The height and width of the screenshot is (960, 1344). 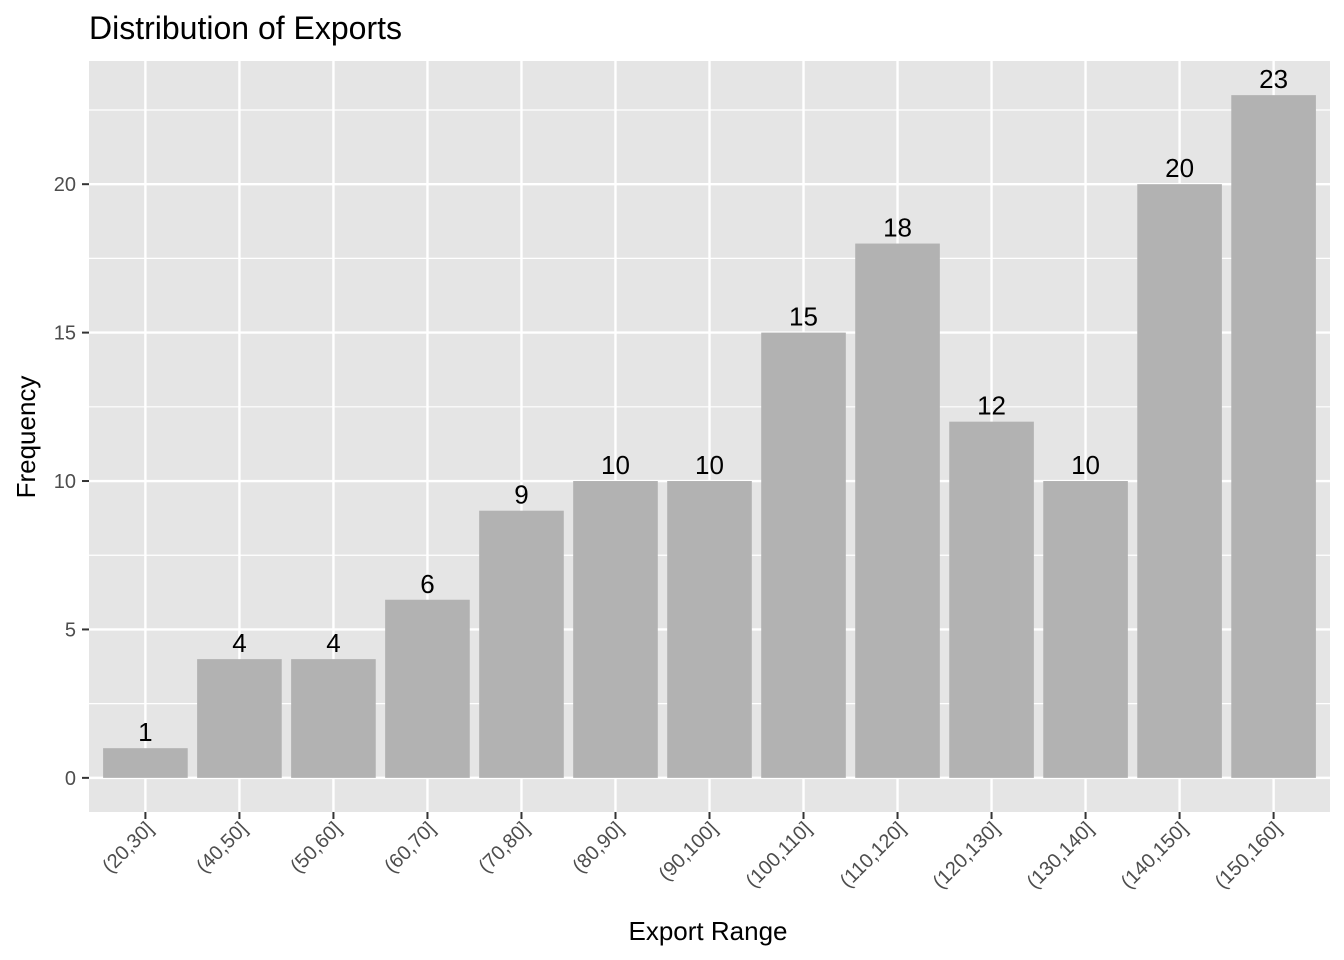 I want to click on y-tick-label: 10, so click(x=65, y=482).